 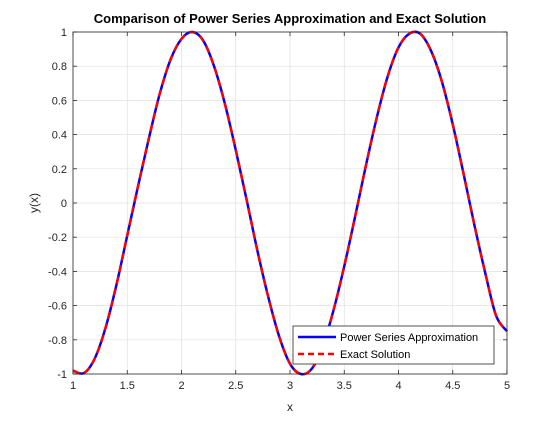 What do you see at coordinates (64, 204) in the screenshot?
I see `y-tick-label: 0` at bounding box center [64, 204].